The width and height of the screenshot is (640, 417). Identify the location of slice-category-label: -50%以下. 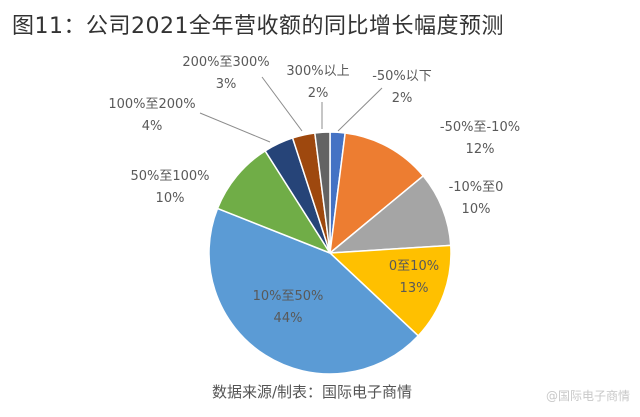
(402, 76).